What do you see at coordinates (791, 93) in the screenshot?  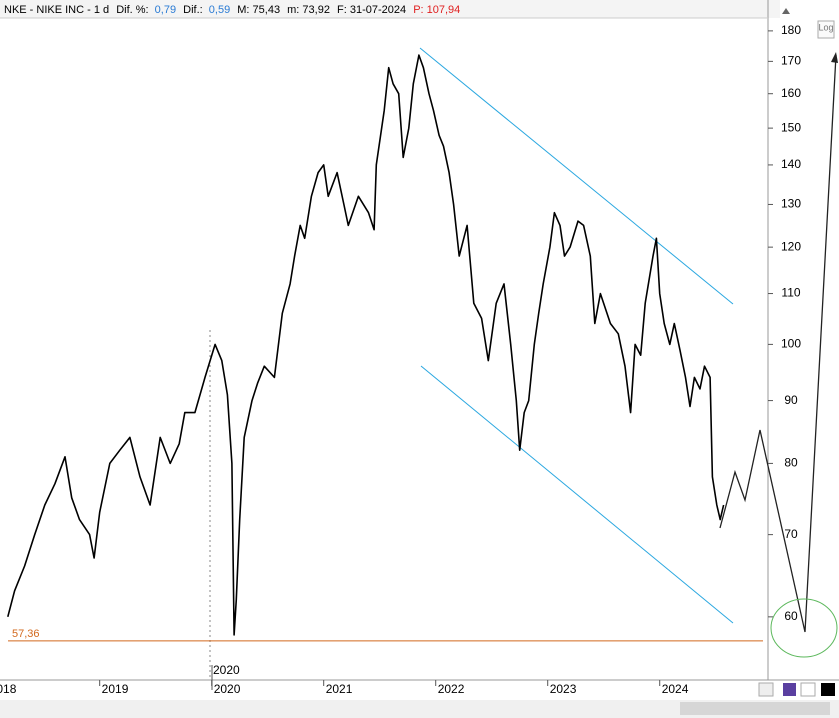 I see `y-tick-label: 160` at bounding box center [791, 93].